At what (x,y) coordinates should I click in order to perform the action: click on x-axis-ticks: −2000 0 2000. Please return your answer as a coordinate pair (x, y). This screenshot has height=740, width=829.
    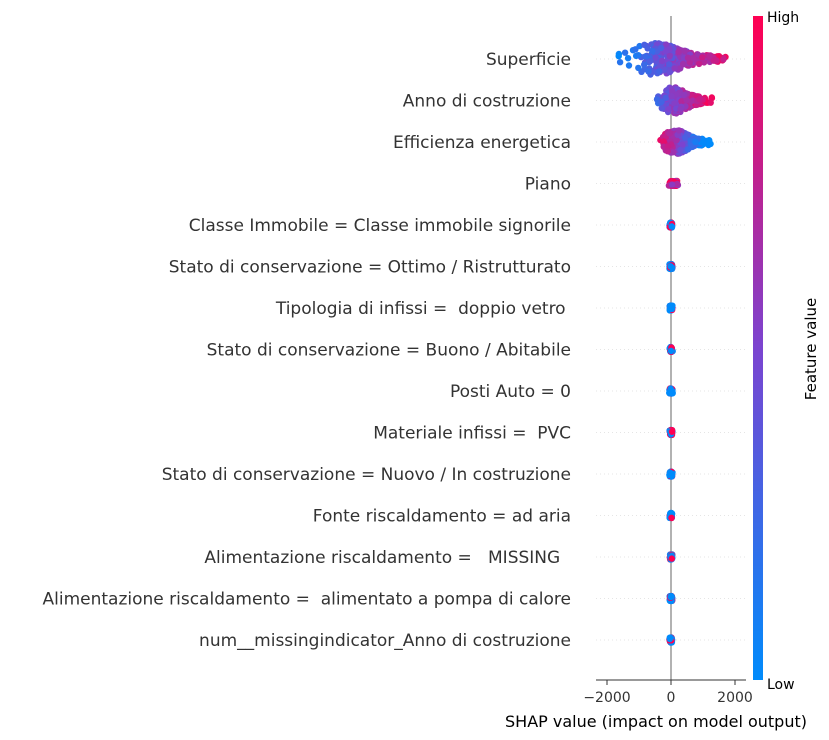
    Looking at the image, I should click on (668, 693).